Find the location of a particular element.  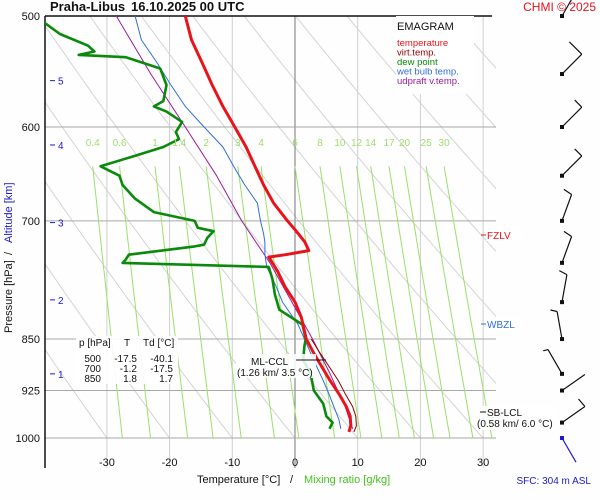

x-tick-label: 30 is located at coordinates (483, 463).